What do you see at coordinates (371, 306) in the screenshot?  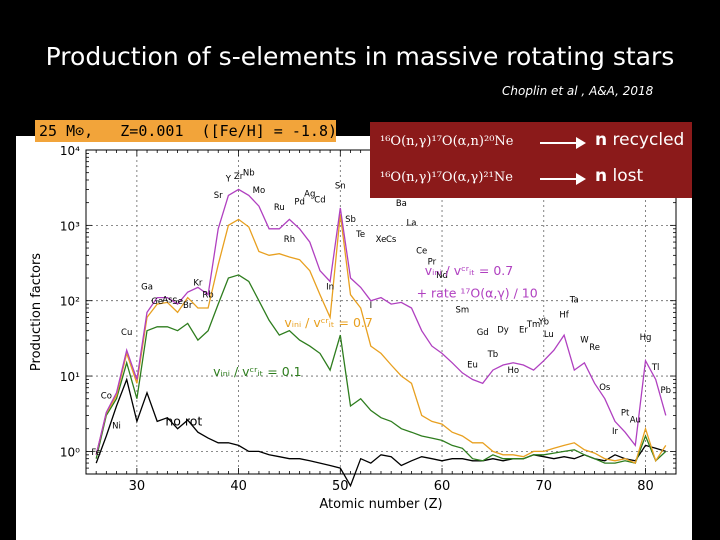 I see `element-label: I` at bounding box center [371, 306].